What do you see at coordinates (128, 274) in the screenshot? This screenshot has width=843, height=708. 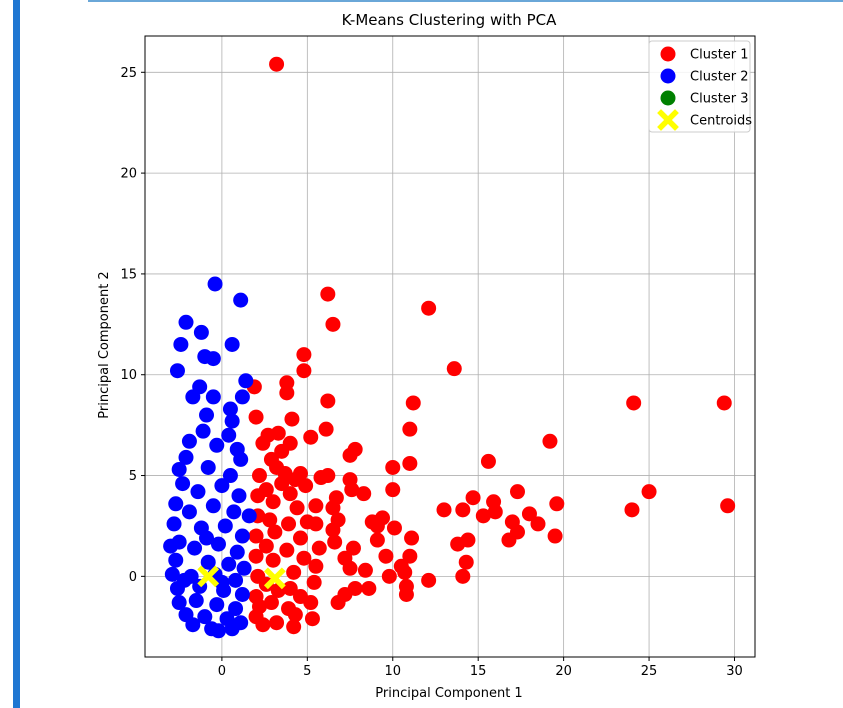 I see `y-tick-label: 15` at bounding box center [128, 274].